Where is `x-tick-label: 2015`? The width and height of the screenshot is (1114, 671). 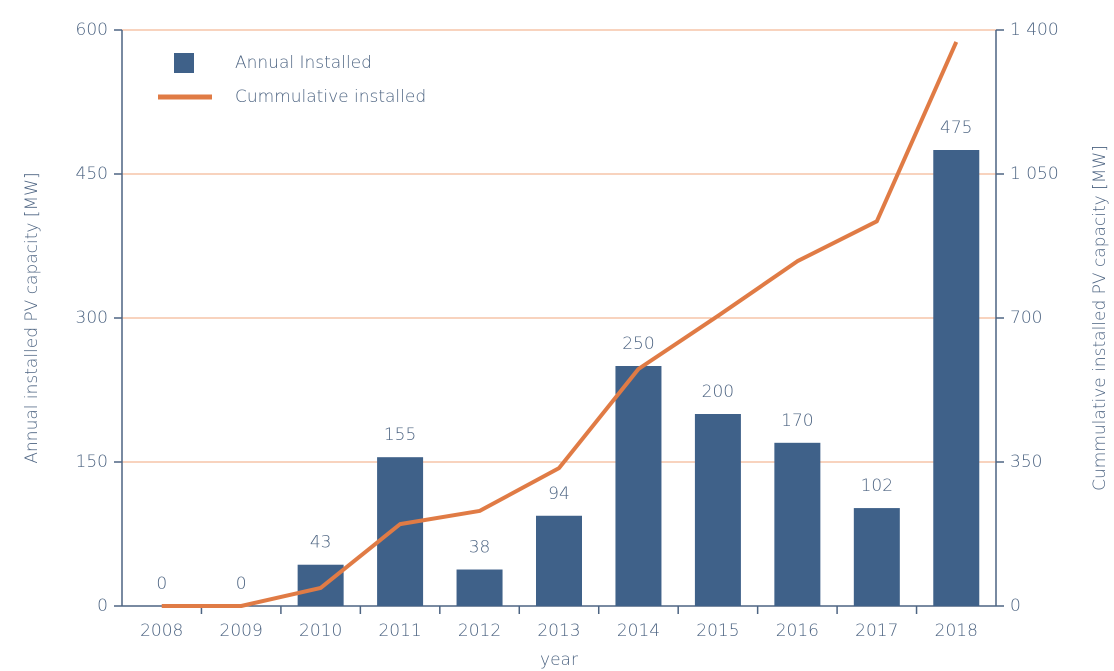
x-tick-label: 2015 is located at coordinates (717, 631).